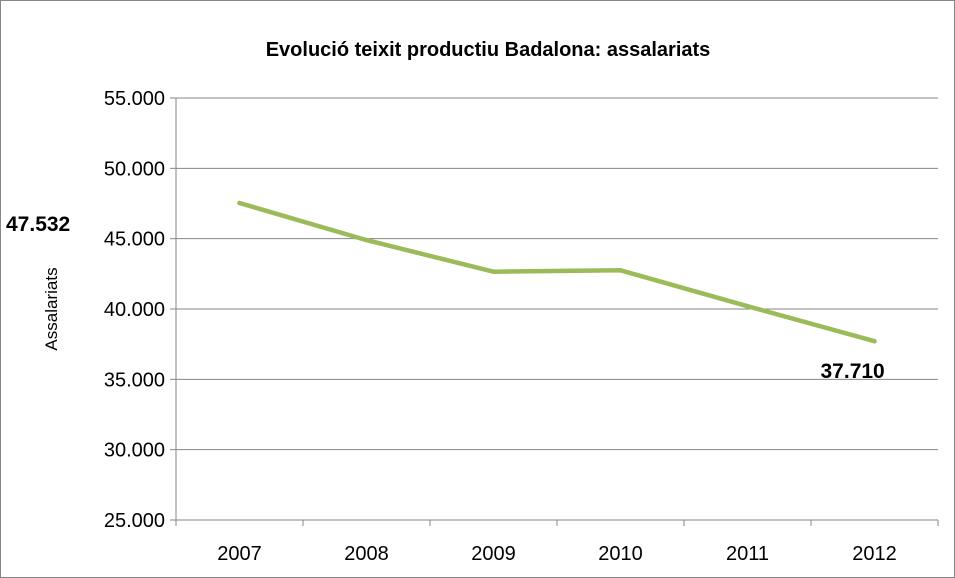  Describe the element at coordinates (366, 554) in the screenshot. I see `x-tick-label: 2008` at that location.